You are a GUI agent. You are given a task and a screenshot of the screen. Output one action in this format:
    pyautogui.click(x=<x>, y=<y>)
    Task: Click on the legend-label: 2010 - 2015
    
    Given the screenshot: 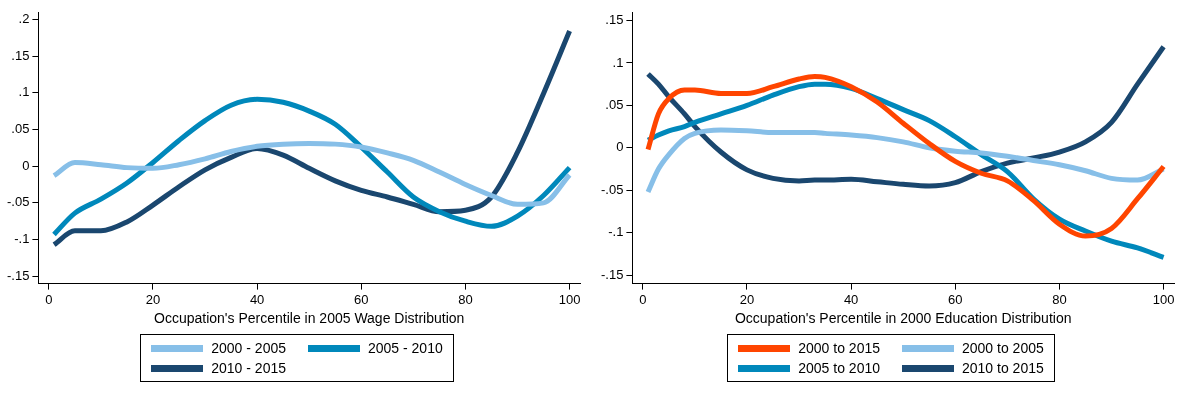 What is the action you would take?
    pyautogui.click(x=248, y=368)
    